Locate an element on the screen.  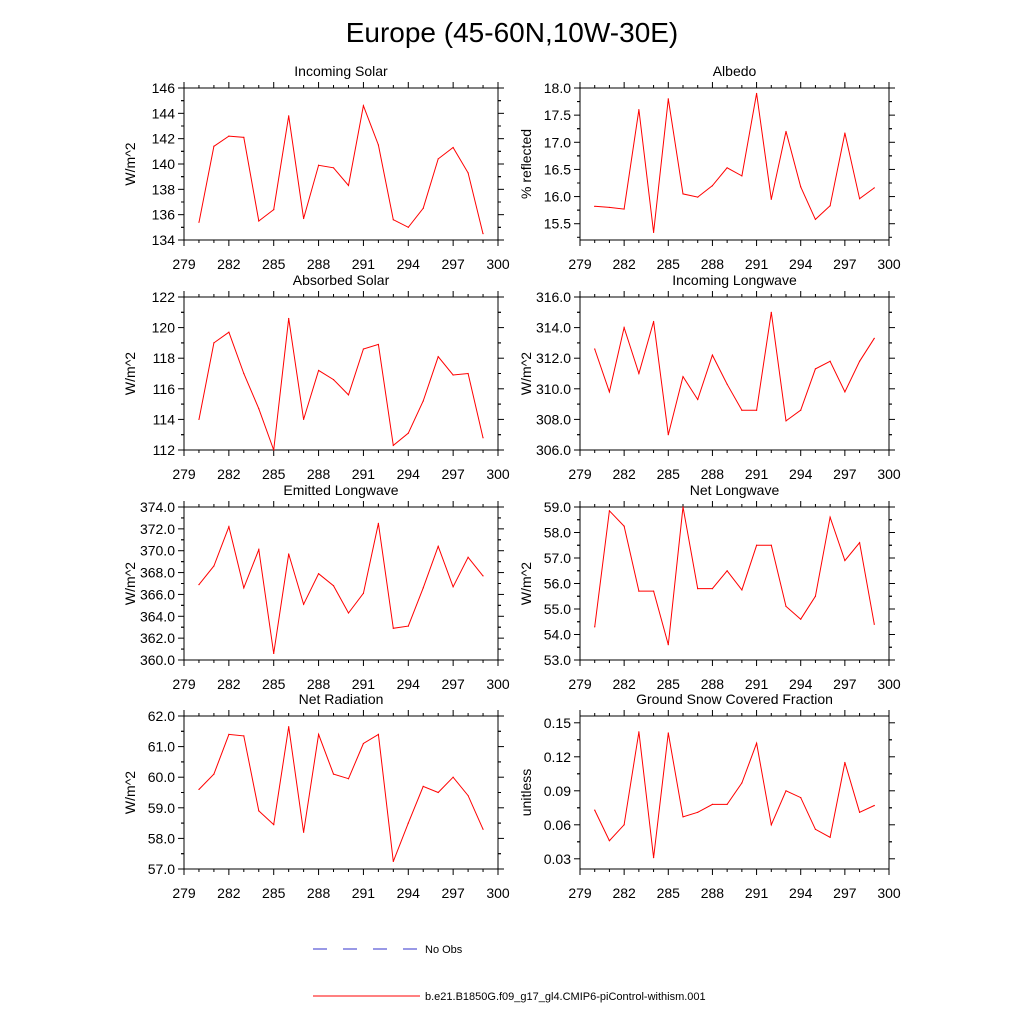
y-tick-label: 57.0 is located at coordinates (161, 869).